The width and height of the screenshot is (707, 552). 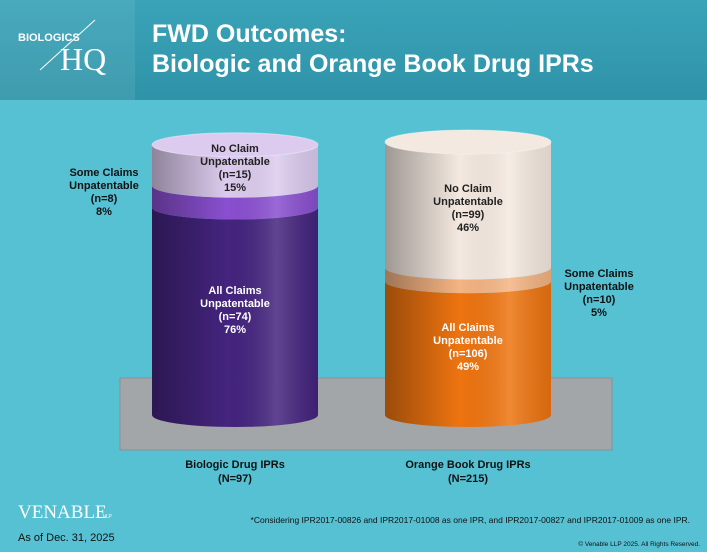 I want to click on logo-slash, so click(x=67, y=45).